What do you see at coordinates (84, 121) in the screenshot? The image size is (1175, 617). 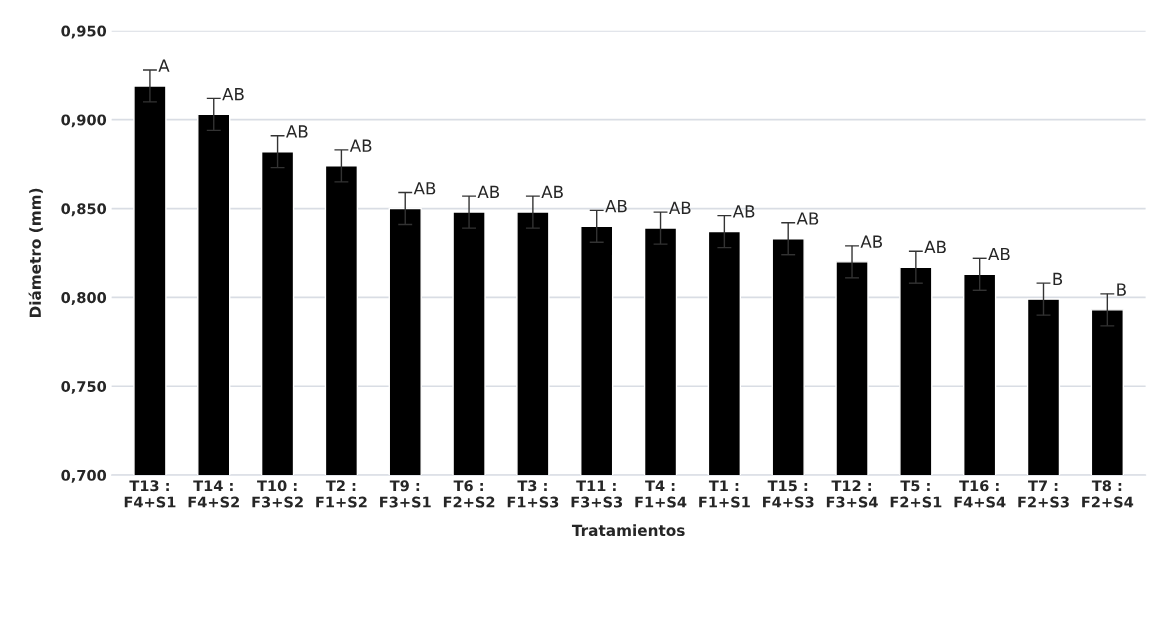 I see `y-tick-label: 0,900` at bounding box center [84, 121].